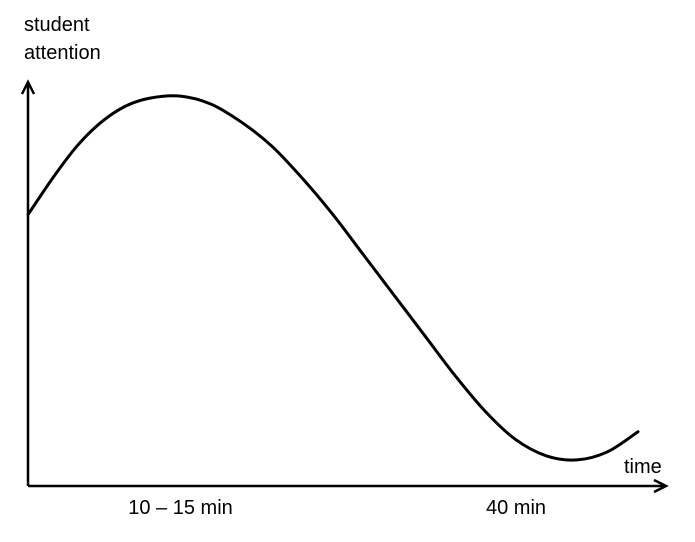  Describe the element at coordinates (28, 87) in the screenshot. I see `y-axis-arrow` at that location.